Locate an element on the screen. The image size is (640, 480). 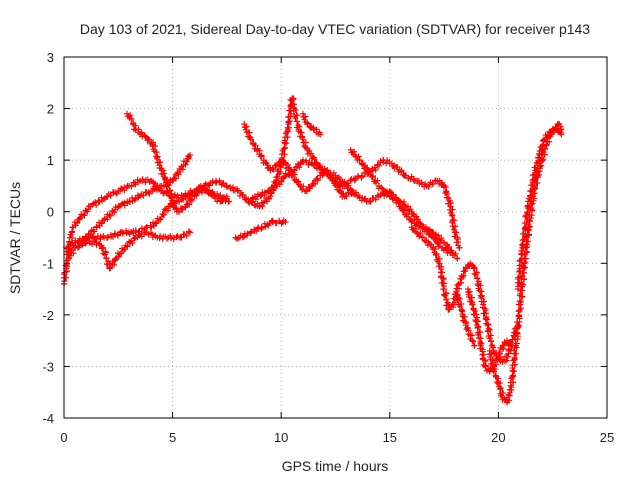
series-track-f is located at coordinates (260, 229).